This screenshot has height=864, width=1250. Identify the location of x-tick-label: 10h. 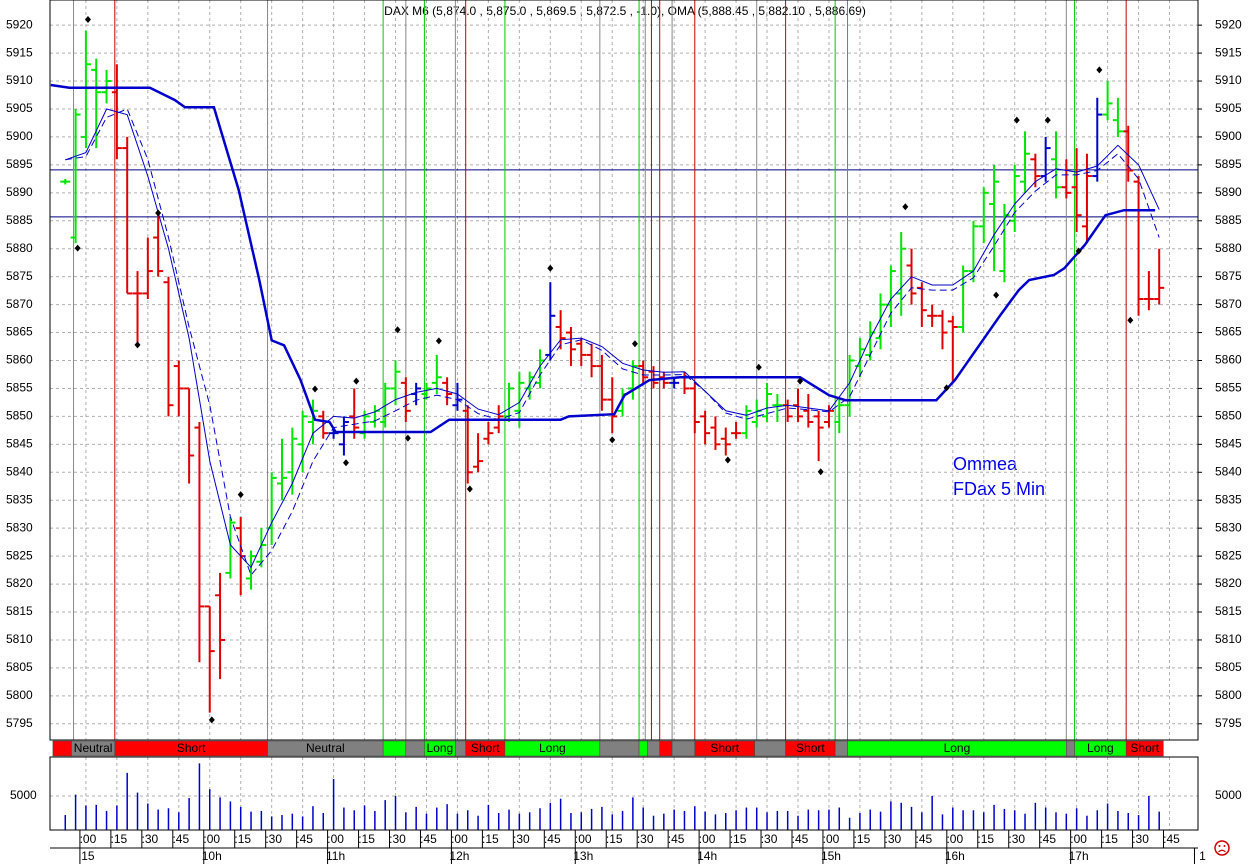
(212, 856).